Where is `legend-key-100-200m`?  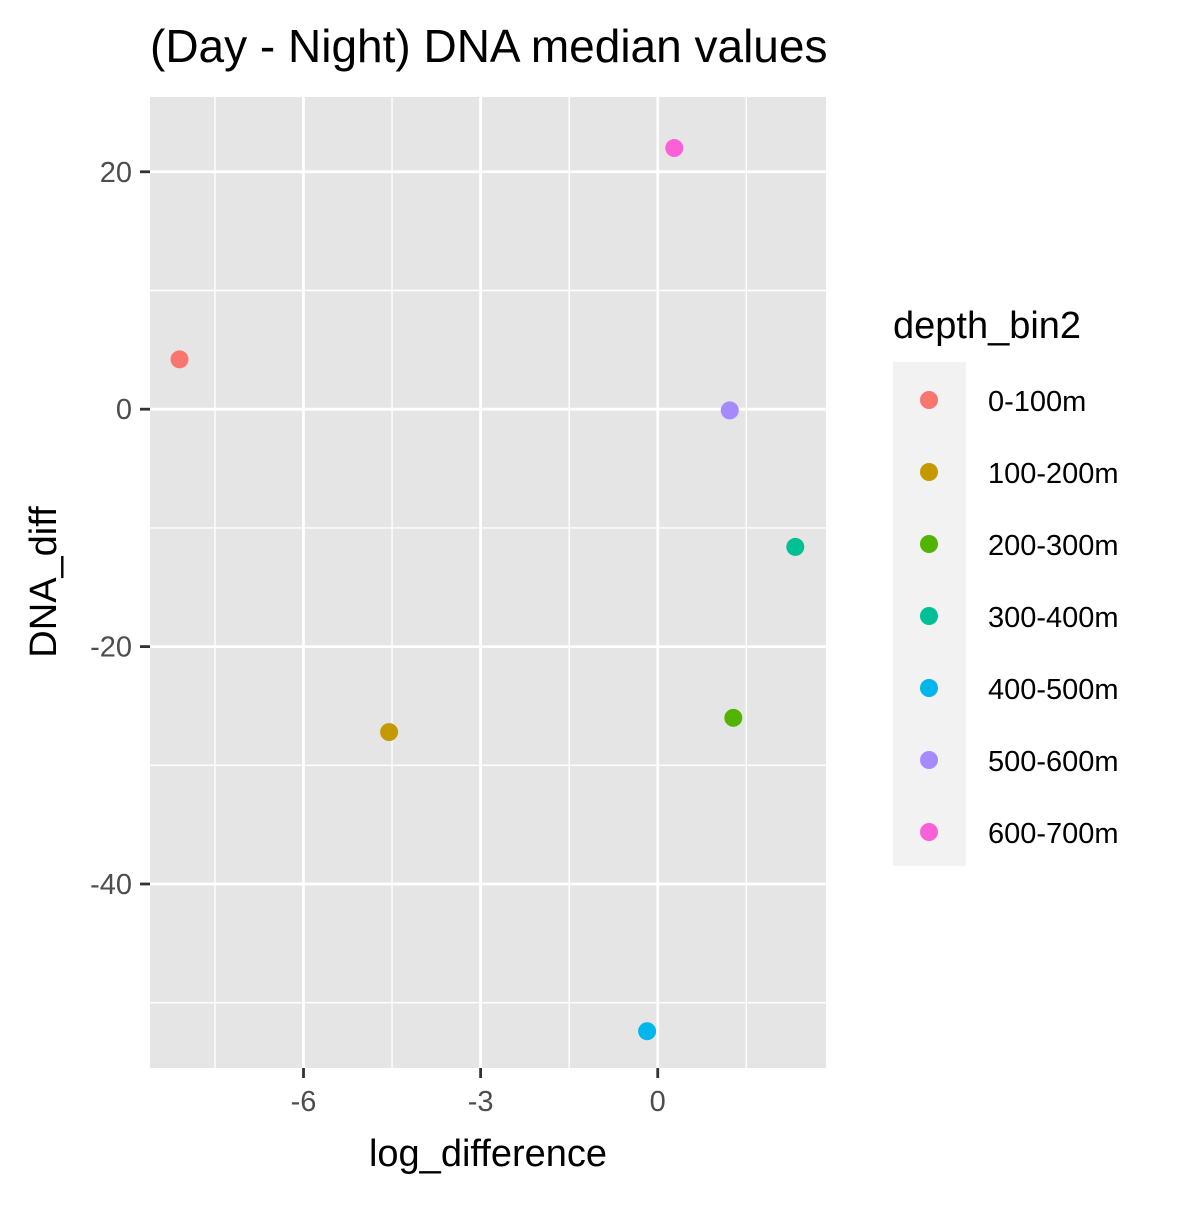 legend-key-100-200m is located at coordinates (929, 472).